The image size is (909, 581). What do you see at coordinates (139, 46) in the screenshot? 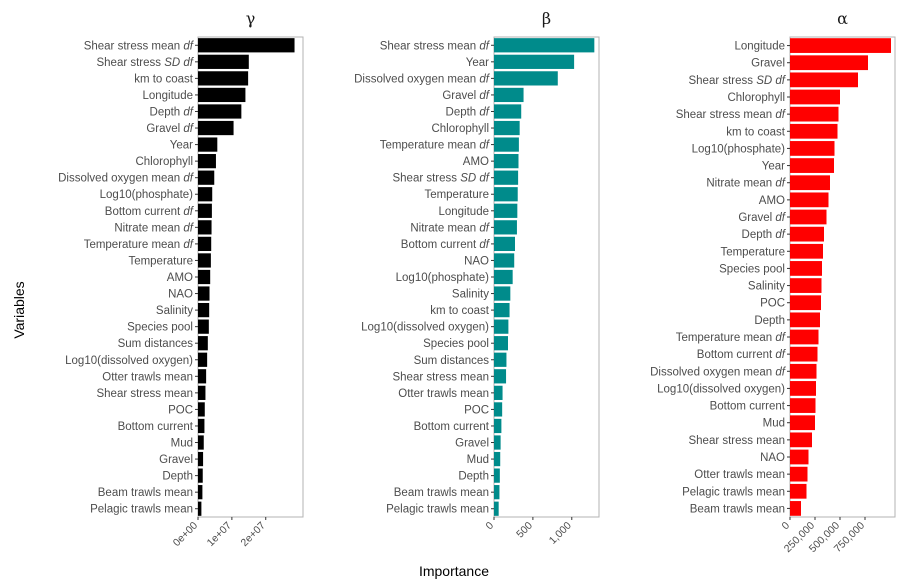
I see `y-tick-label-gamma: Shear stress mean df` at bounding box center [139, 46].